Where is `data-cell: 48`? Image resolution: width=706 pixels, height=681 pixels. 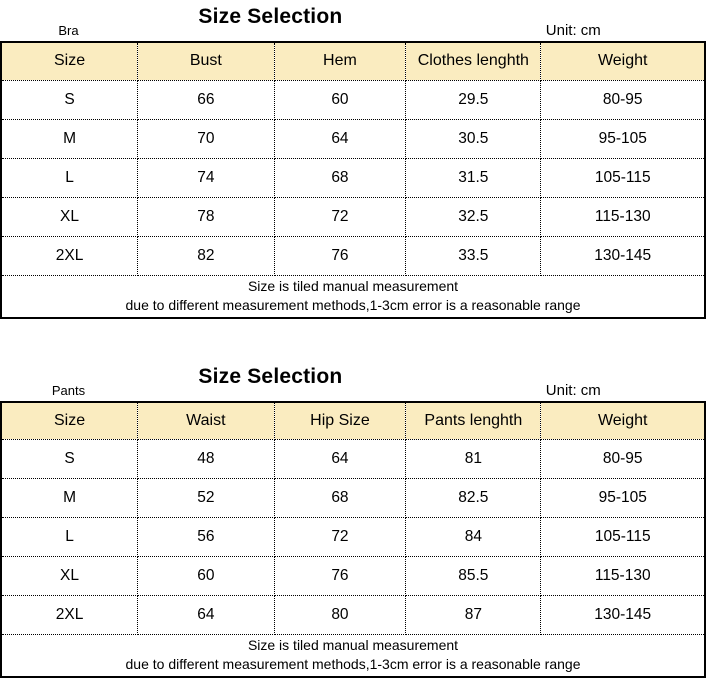
data-cell: 48 is located at coordinates (206, 459).